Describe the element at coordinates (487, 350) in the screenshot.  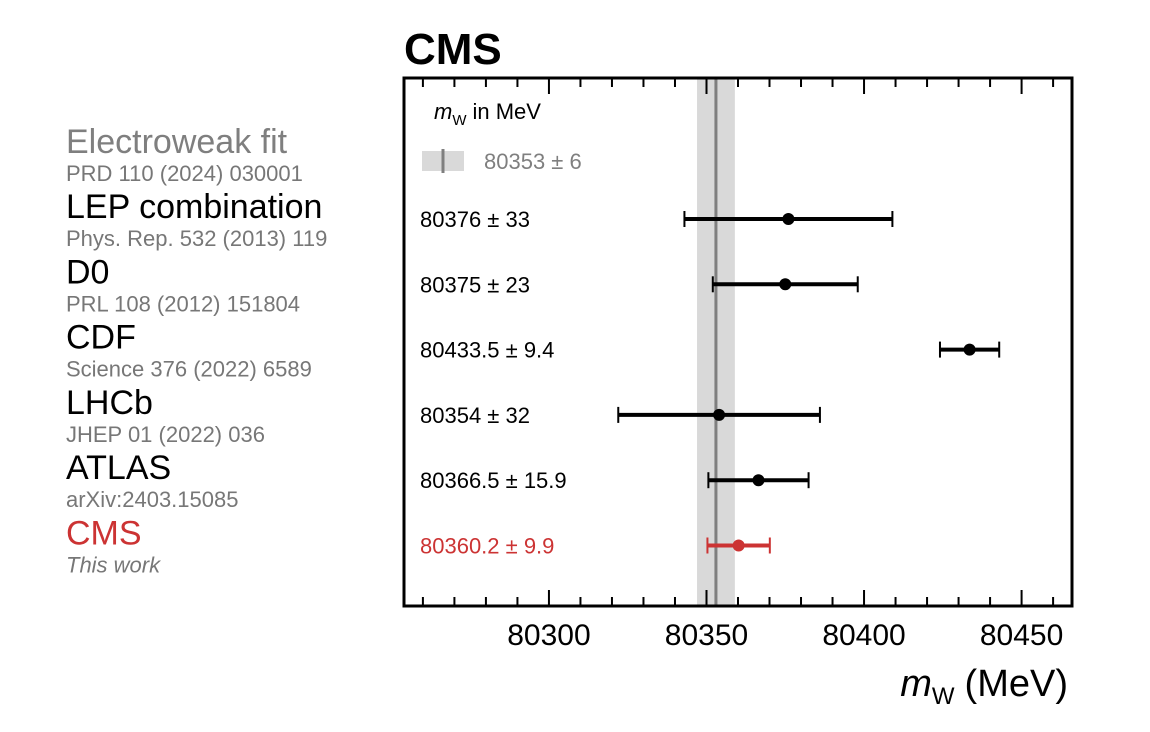
I see `measurement-value-label: 80433.5 ± 9.4` at that location.